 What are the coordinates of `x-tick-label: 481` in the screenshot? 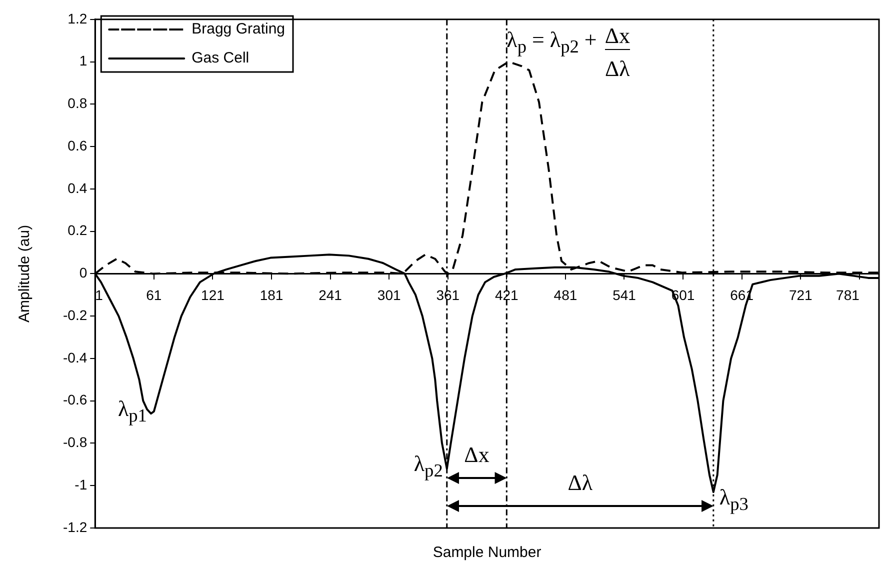 It's located at (566, 294).